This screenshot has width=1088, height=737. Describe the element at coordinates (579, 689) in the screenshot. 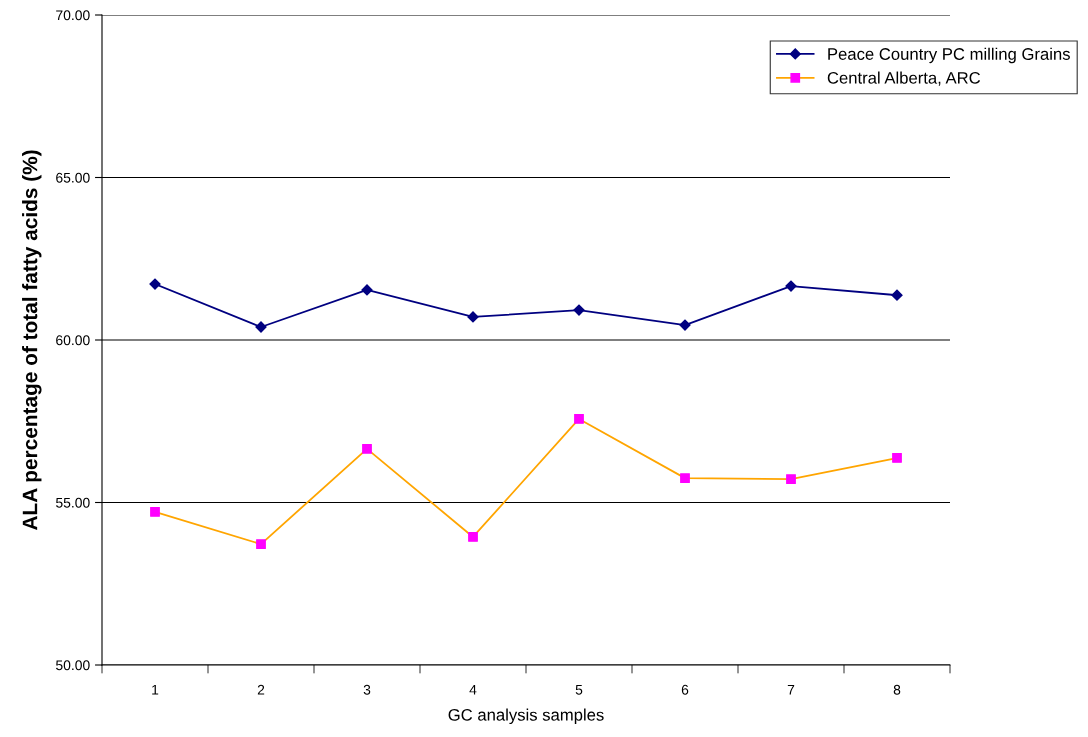

I see `x-tick-label: 5` at that location.